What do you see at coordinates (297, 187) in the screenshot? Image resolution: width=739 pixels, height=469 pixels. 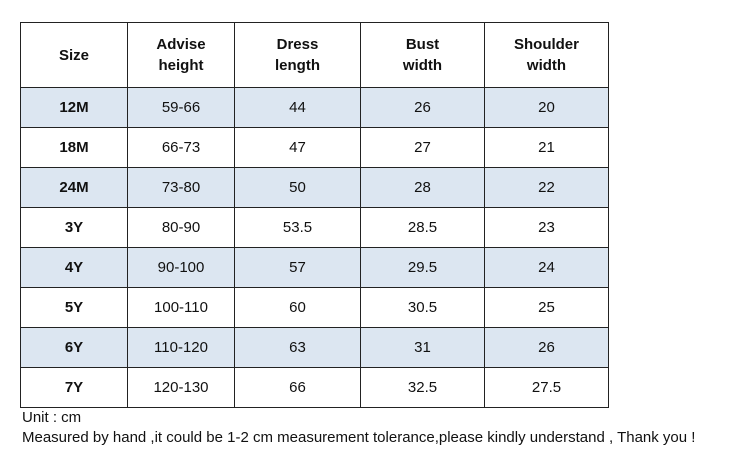 I see `value-cell: 50` at bounding box center [297, 187].